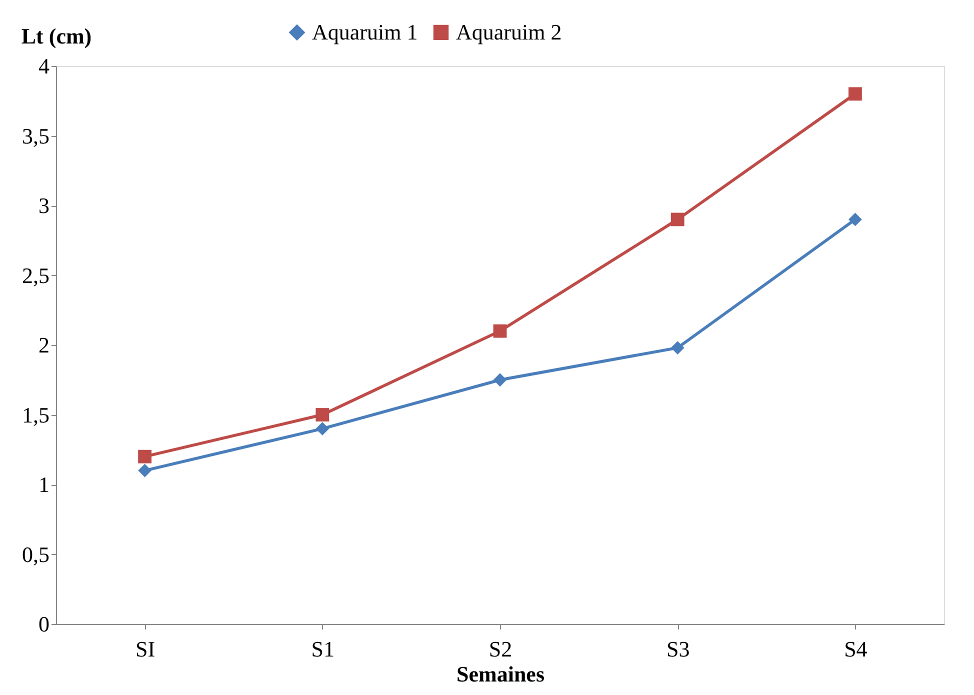 The height and width of the screenshot is (695, 974). I want to click on y-axis-title: Lt (cm), so click(56, 36).